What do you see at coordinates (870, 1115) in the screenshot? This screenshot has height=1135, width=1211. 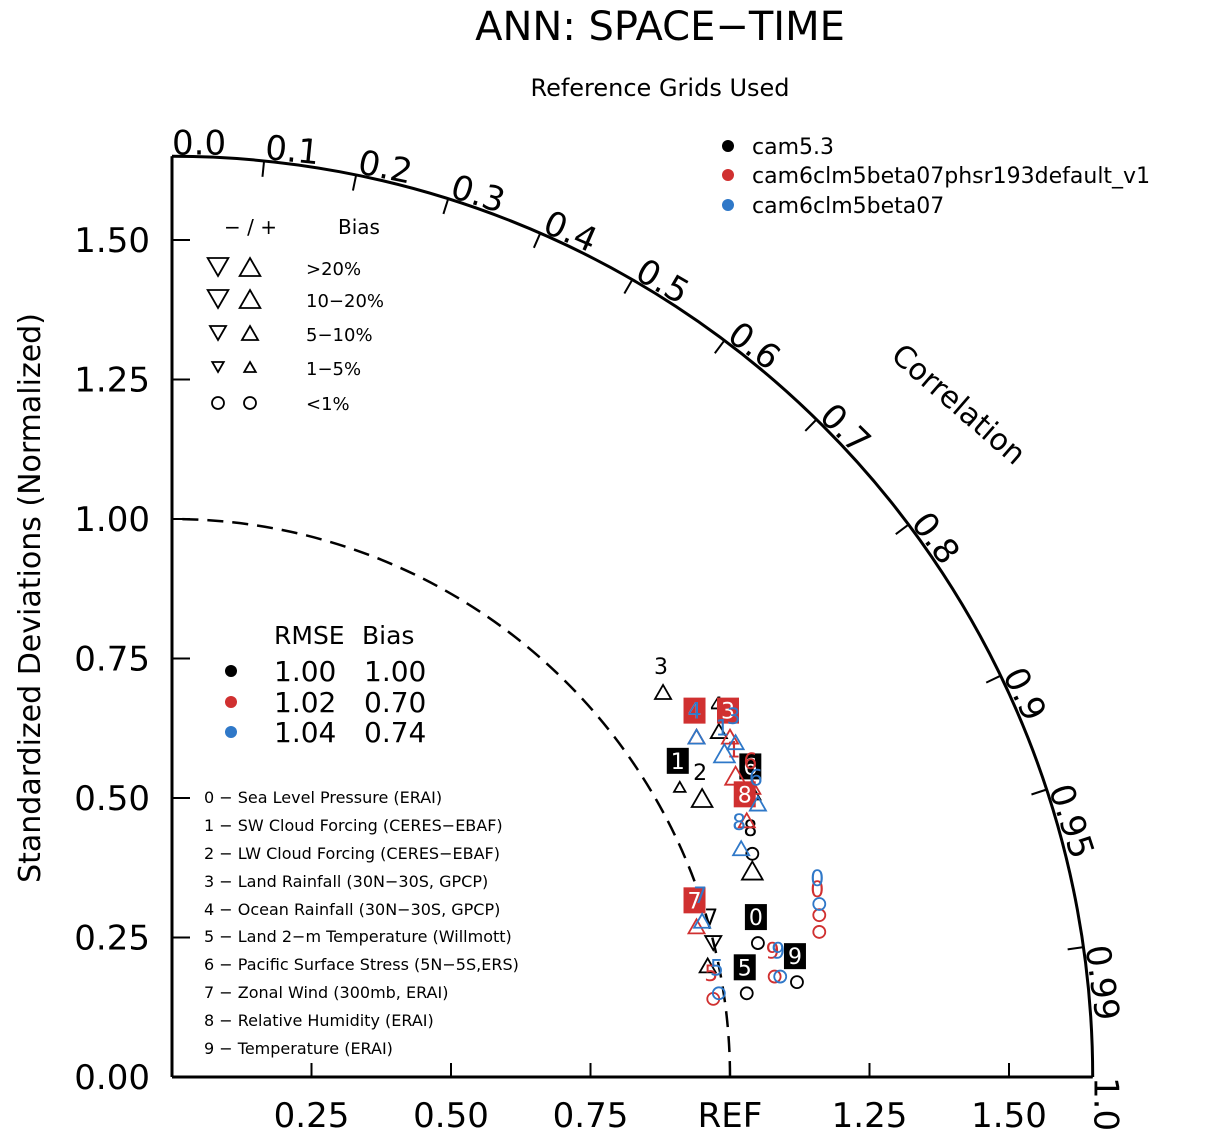 I see `x-tick-label: 1.25` at bounding box center [870, 1115].